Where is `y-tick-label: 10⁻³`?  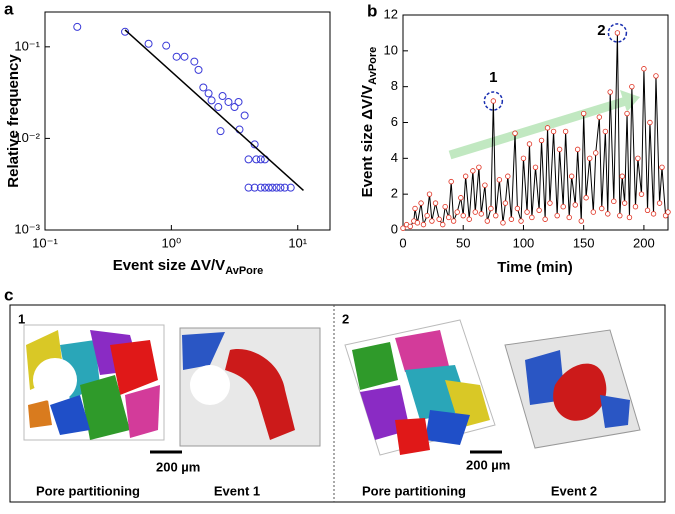 y-tick-label: 10⁻³ is located at coordinates (27, 228).